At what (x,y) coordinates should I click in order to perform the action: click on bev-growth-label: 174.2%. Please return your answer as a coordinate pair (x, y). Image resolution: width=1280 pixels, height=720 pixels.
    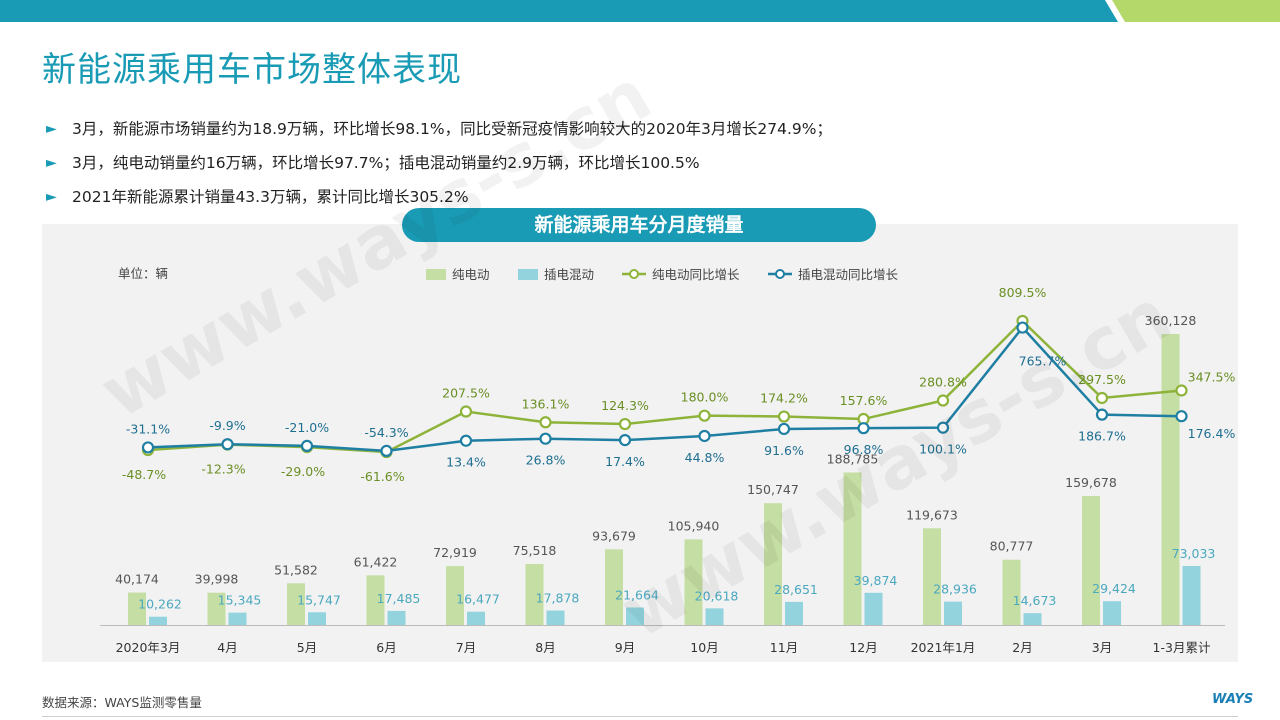
    Looking at the image, I should click on (784, 398).